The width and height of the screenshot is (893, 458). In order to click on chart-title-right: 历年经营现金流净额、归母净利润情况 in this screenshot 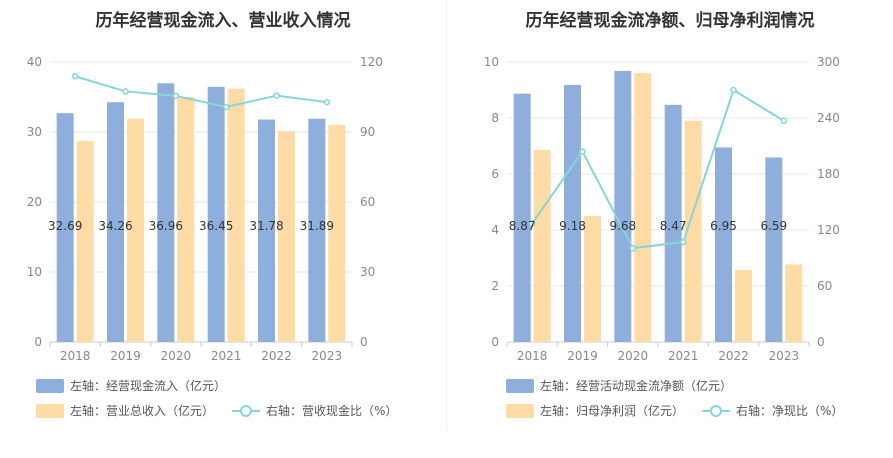, I will do `click(670, 21)`.